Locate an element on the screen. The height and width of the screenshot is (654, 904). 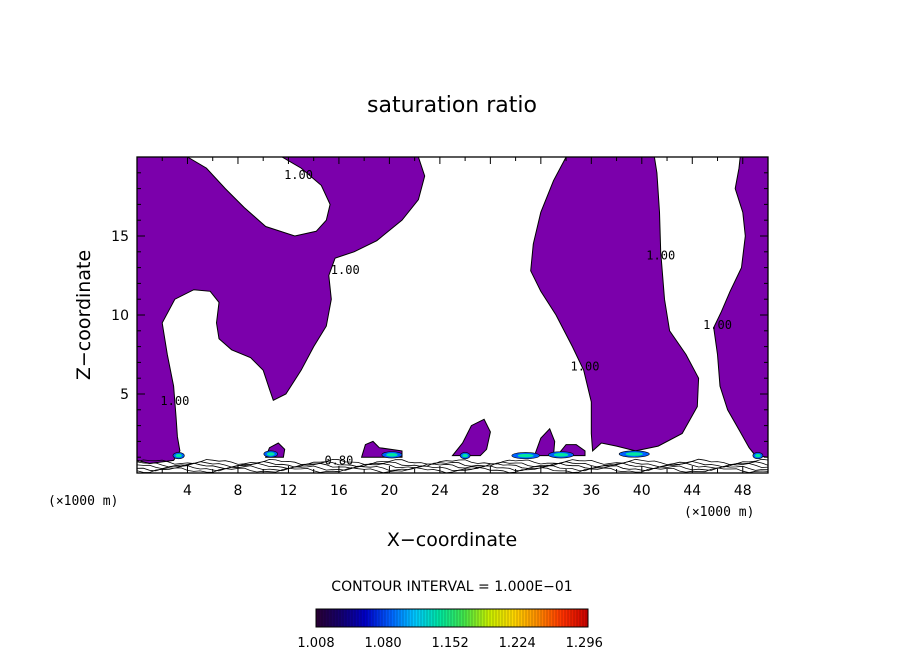
colorbar-tick-label: 1.080 is located at coordinates (382, 643).